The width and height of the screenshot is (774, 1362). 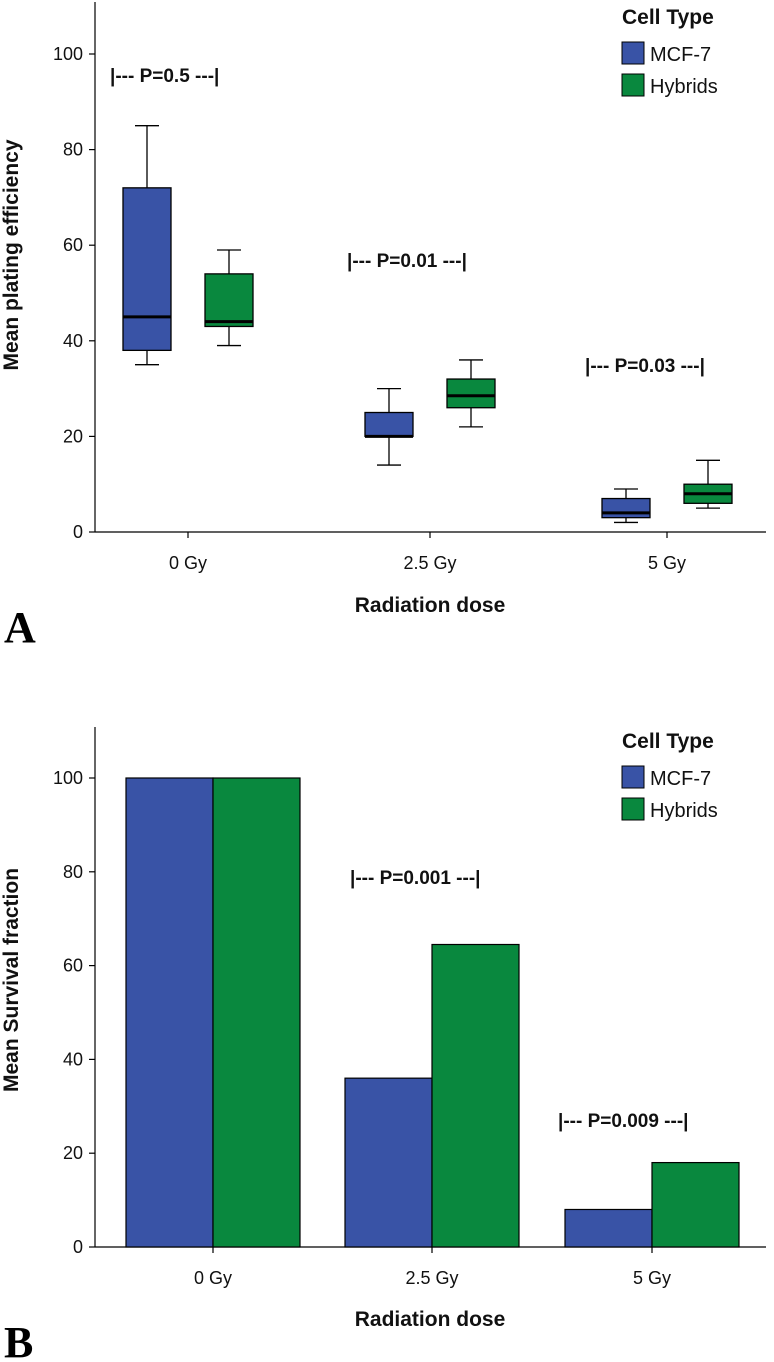 I want to click on panel-a-legend-label-mcf7: MCF-7, so click(x=680, y=55).